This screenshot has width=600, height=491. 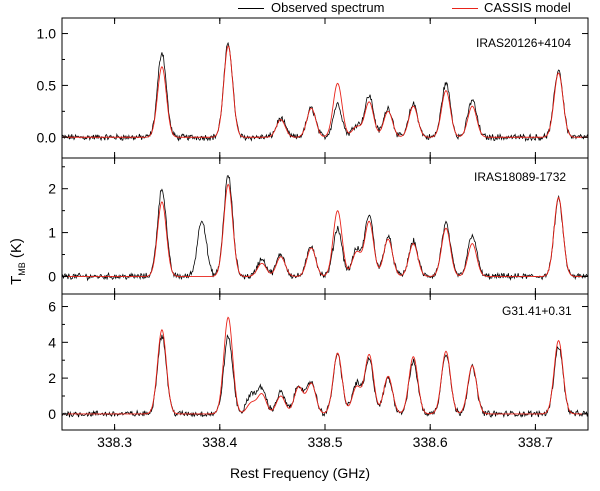 I want to click on y-axis-label-main: T, so click(x=16, y=280).